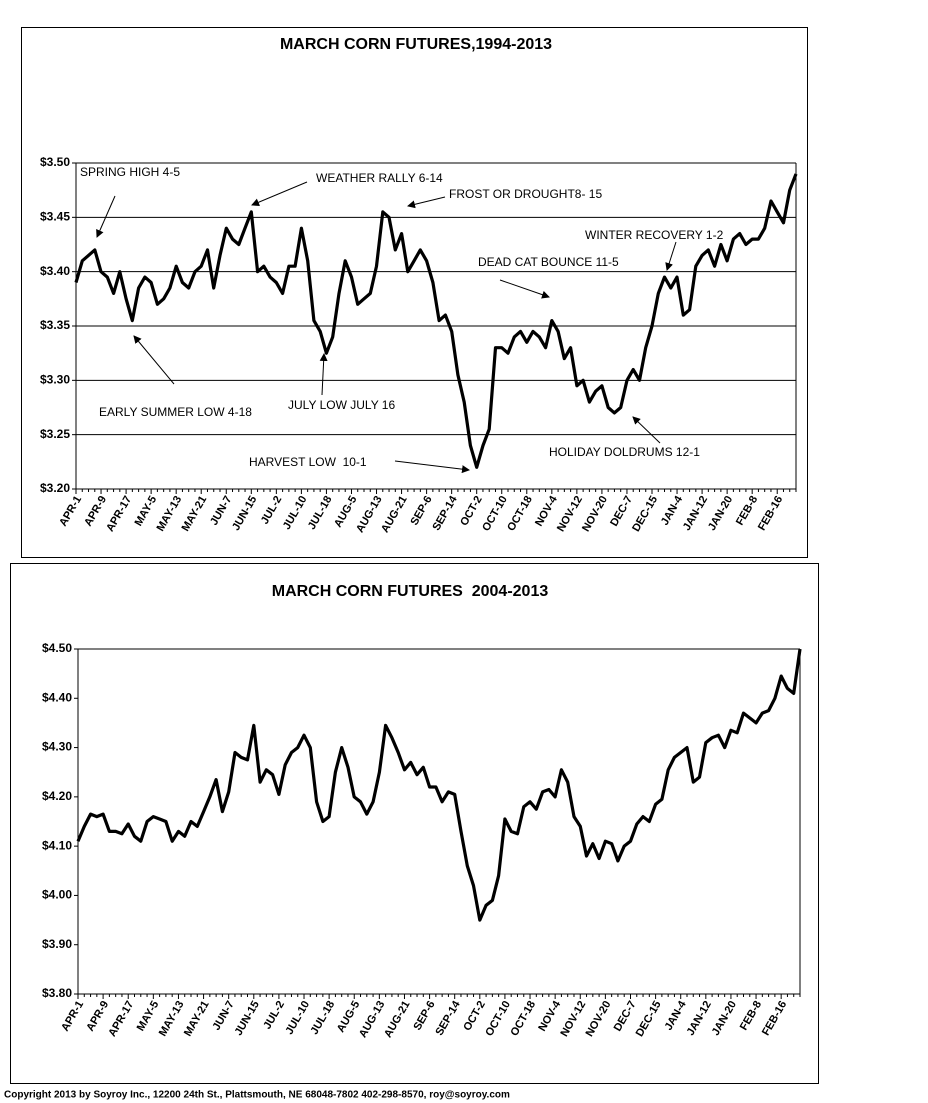  What do you see at coordinates (57, 648) in the screenshot?
I see `y-tick-label: $4.50` at bounding box center [57, 648].